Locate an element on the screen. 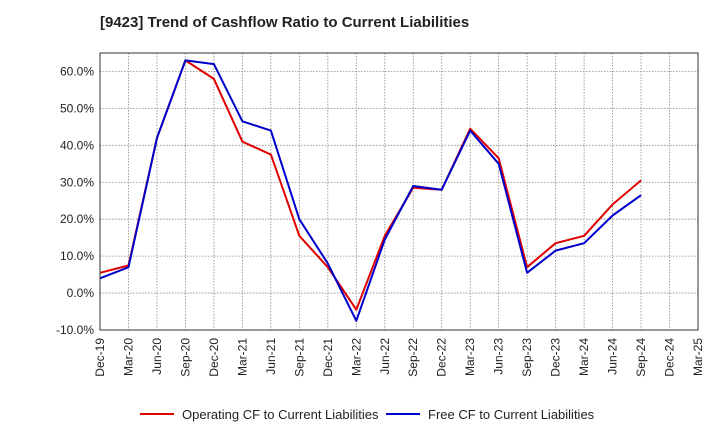  x-tick-label: Dec-22 is located at coordinates (442, 357).